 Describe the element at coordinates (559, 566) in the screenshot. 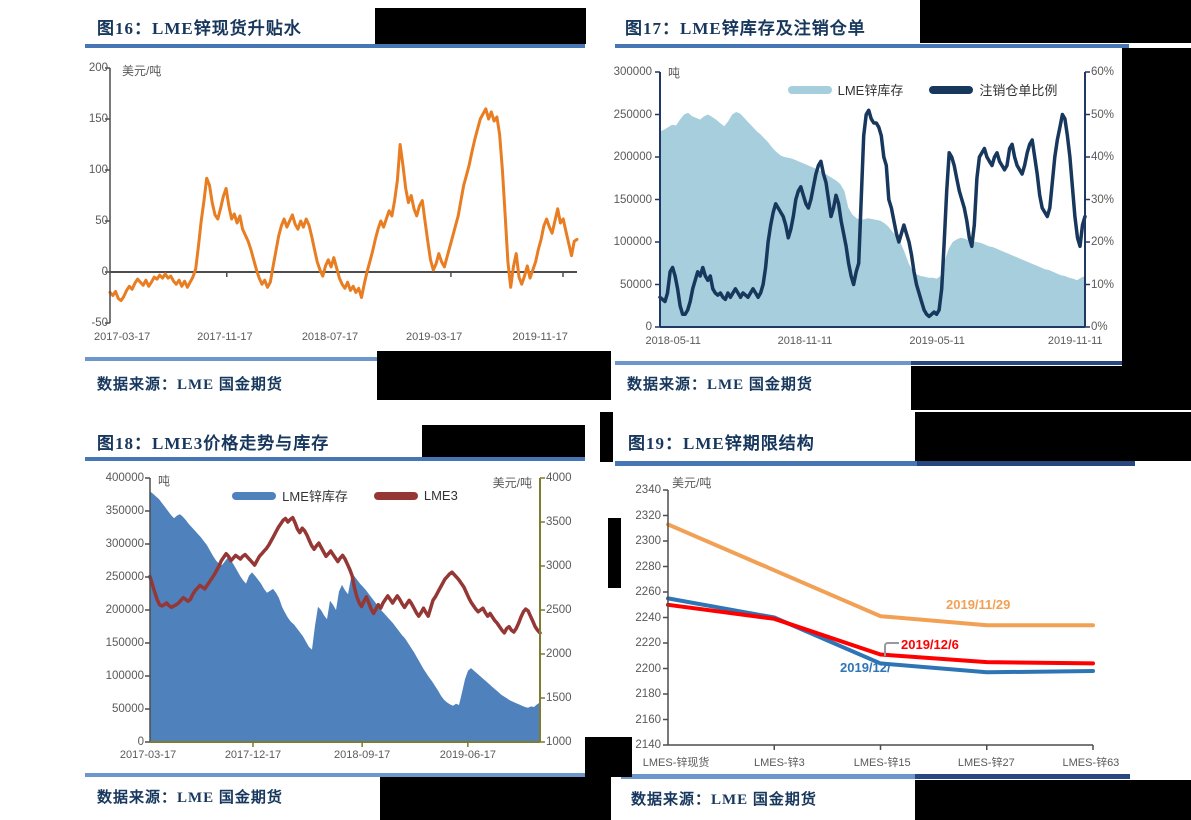

I see `y-tick-label: 3000` at that location.